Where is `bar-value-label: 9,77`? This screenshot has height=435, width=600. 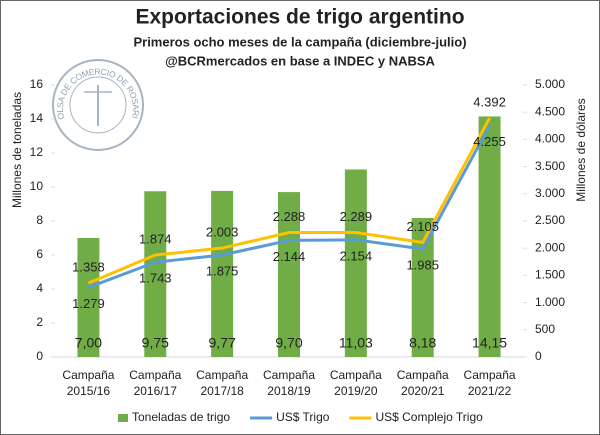 bar-value-label: 9,77 is located at coordinates (222, 343).